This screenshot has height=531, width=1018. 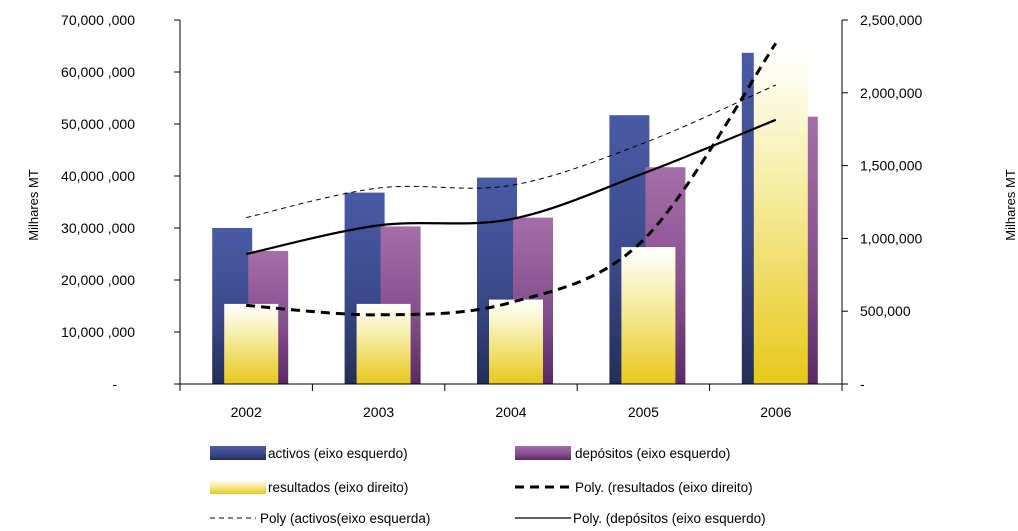 I want to click on bar-resultados-2006, so click(x=780, y=218).